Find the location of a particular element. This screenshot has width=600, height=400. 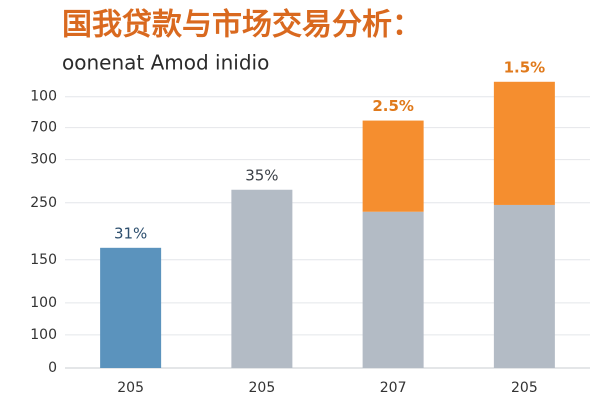

data-label: 35% is located at coordinates (261, 175).